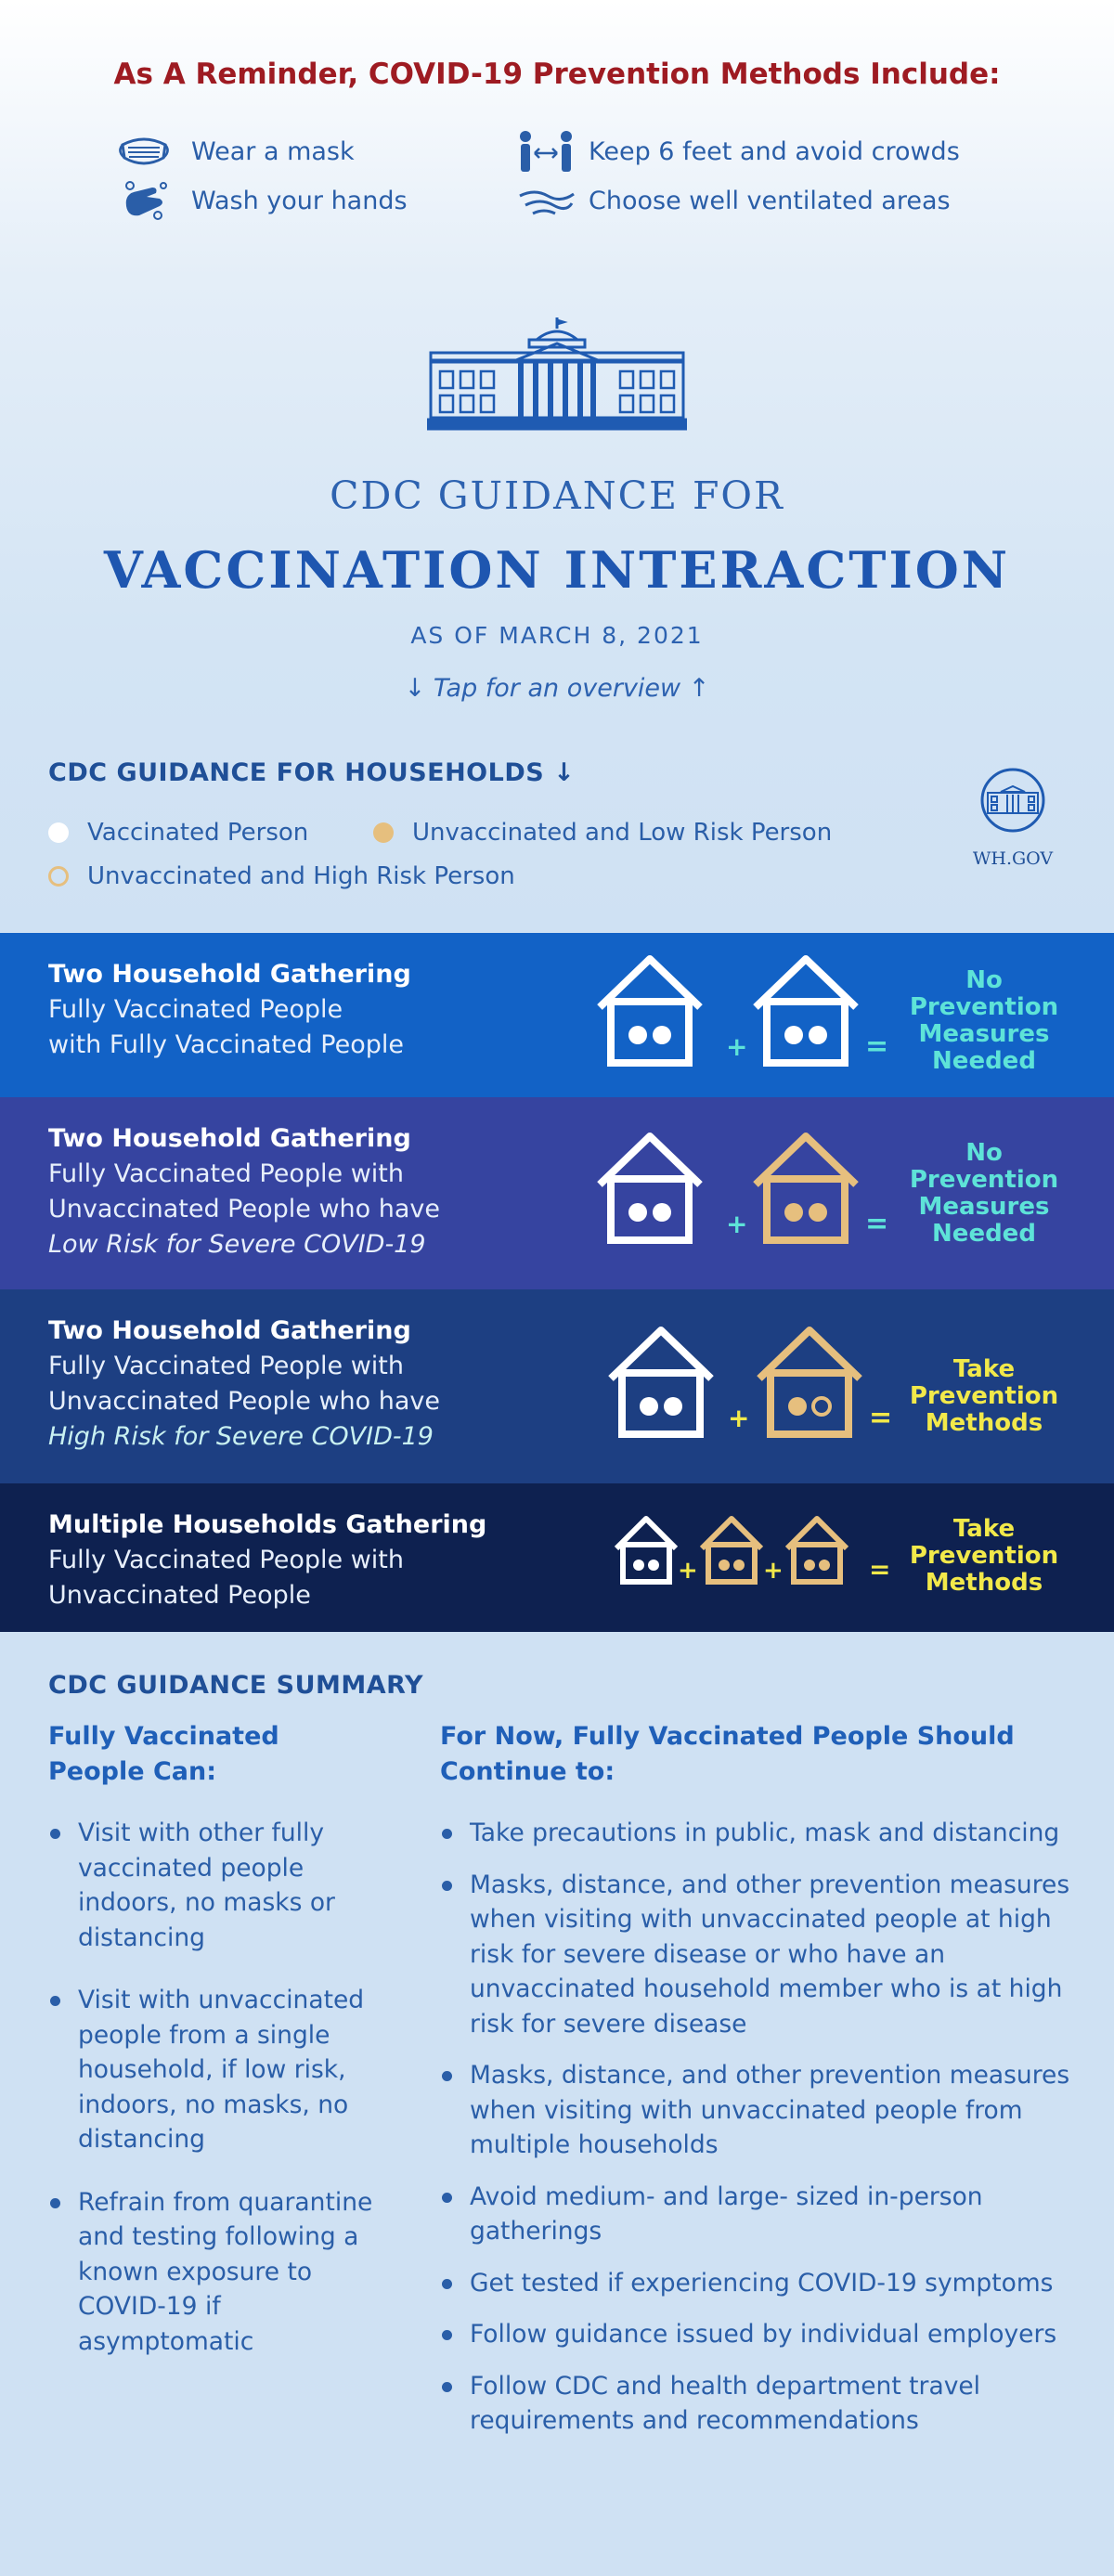 Image resolution: width=1114 pixels, height=2576 pixels. I want to click on ventilation-icon, so click(552, 200).